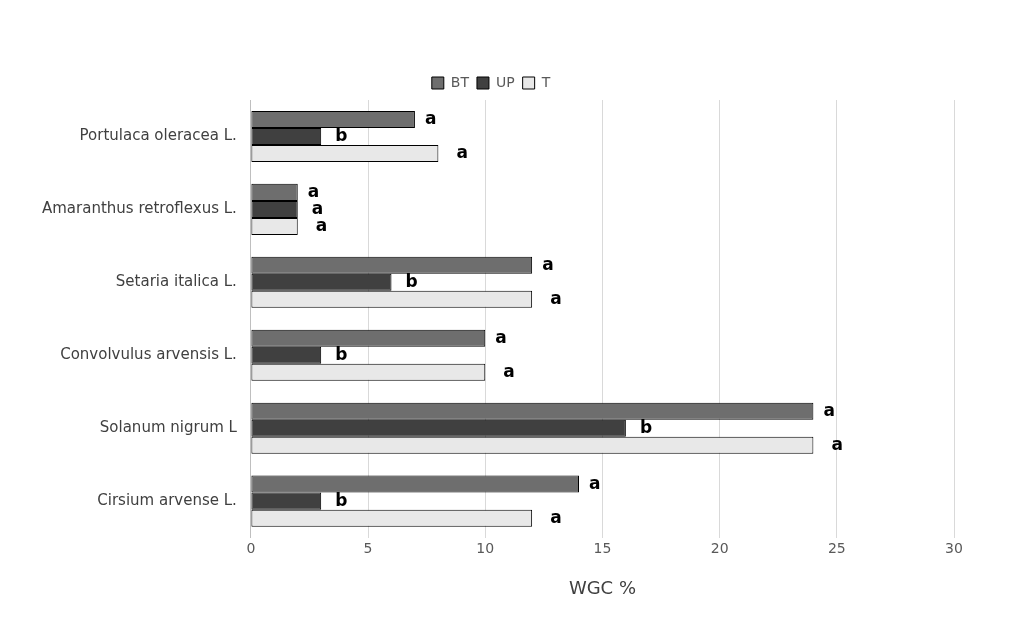 The width and height of the screenshot is (1012, 632). Describe the element at coordinates (602, 587) in the screenshot. I see `x-axis-title: WGC %` at that location.